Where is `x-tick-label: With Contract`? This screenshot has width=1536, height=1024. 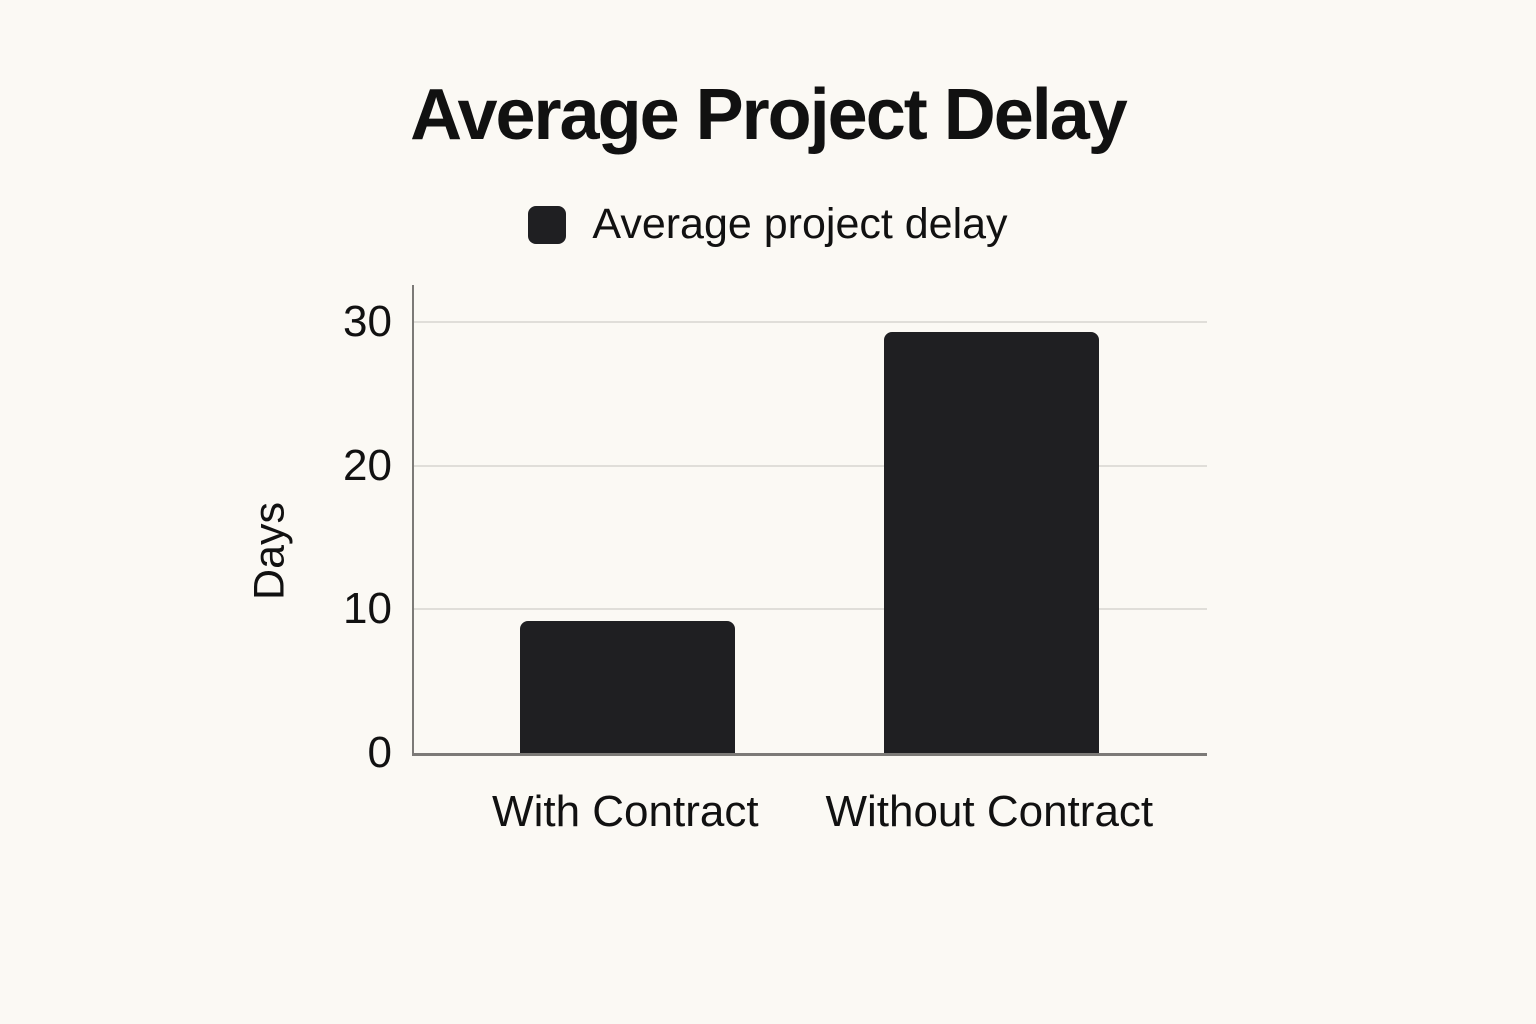 x-tick-label: With Contract is located at coordinates (625, 811).